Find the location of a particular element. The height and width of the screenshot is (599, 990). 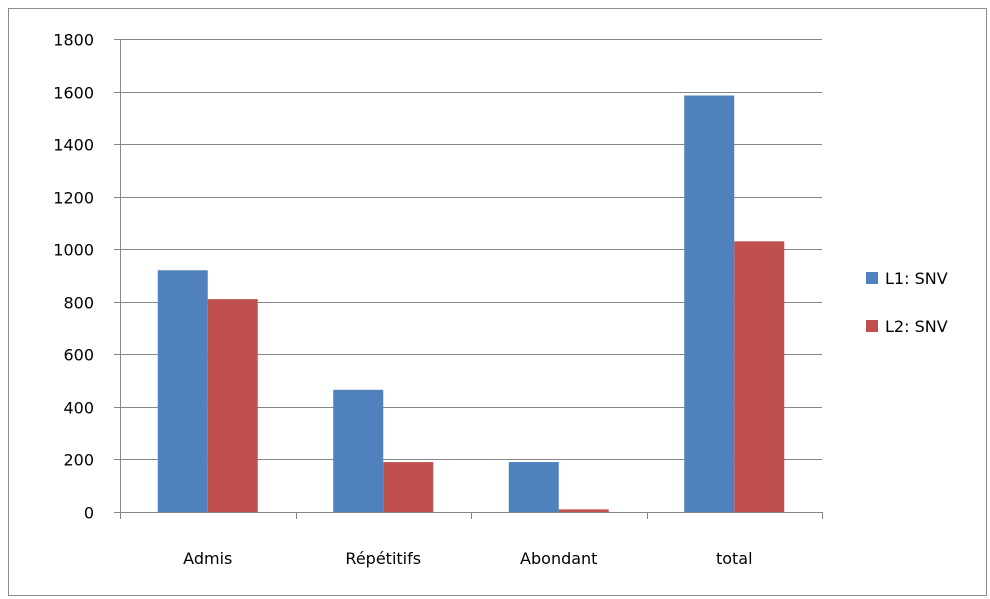

legend-label-series-1: L1: SNV is located at coordinates (916, 278).